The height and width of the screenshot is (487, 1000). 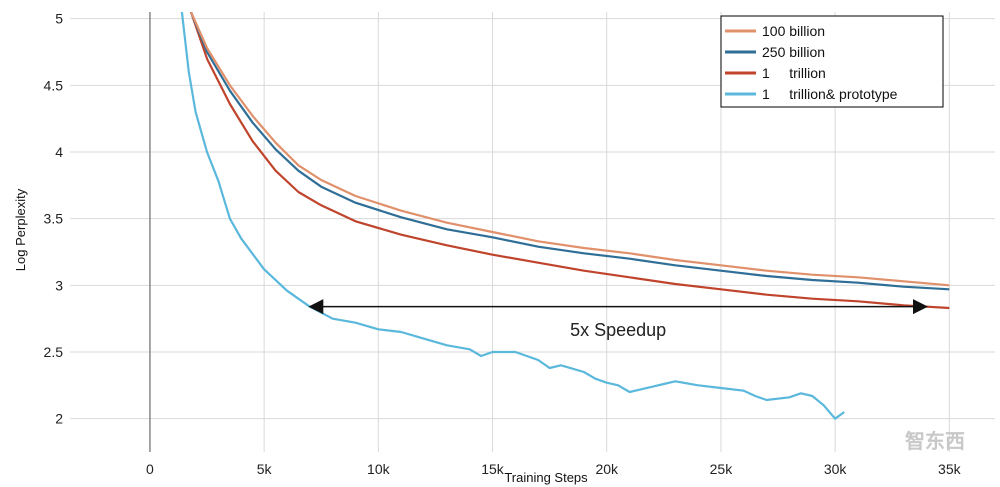 I want to click on legend-label-100-billion: 100 billion, so click(x=793, y=31).